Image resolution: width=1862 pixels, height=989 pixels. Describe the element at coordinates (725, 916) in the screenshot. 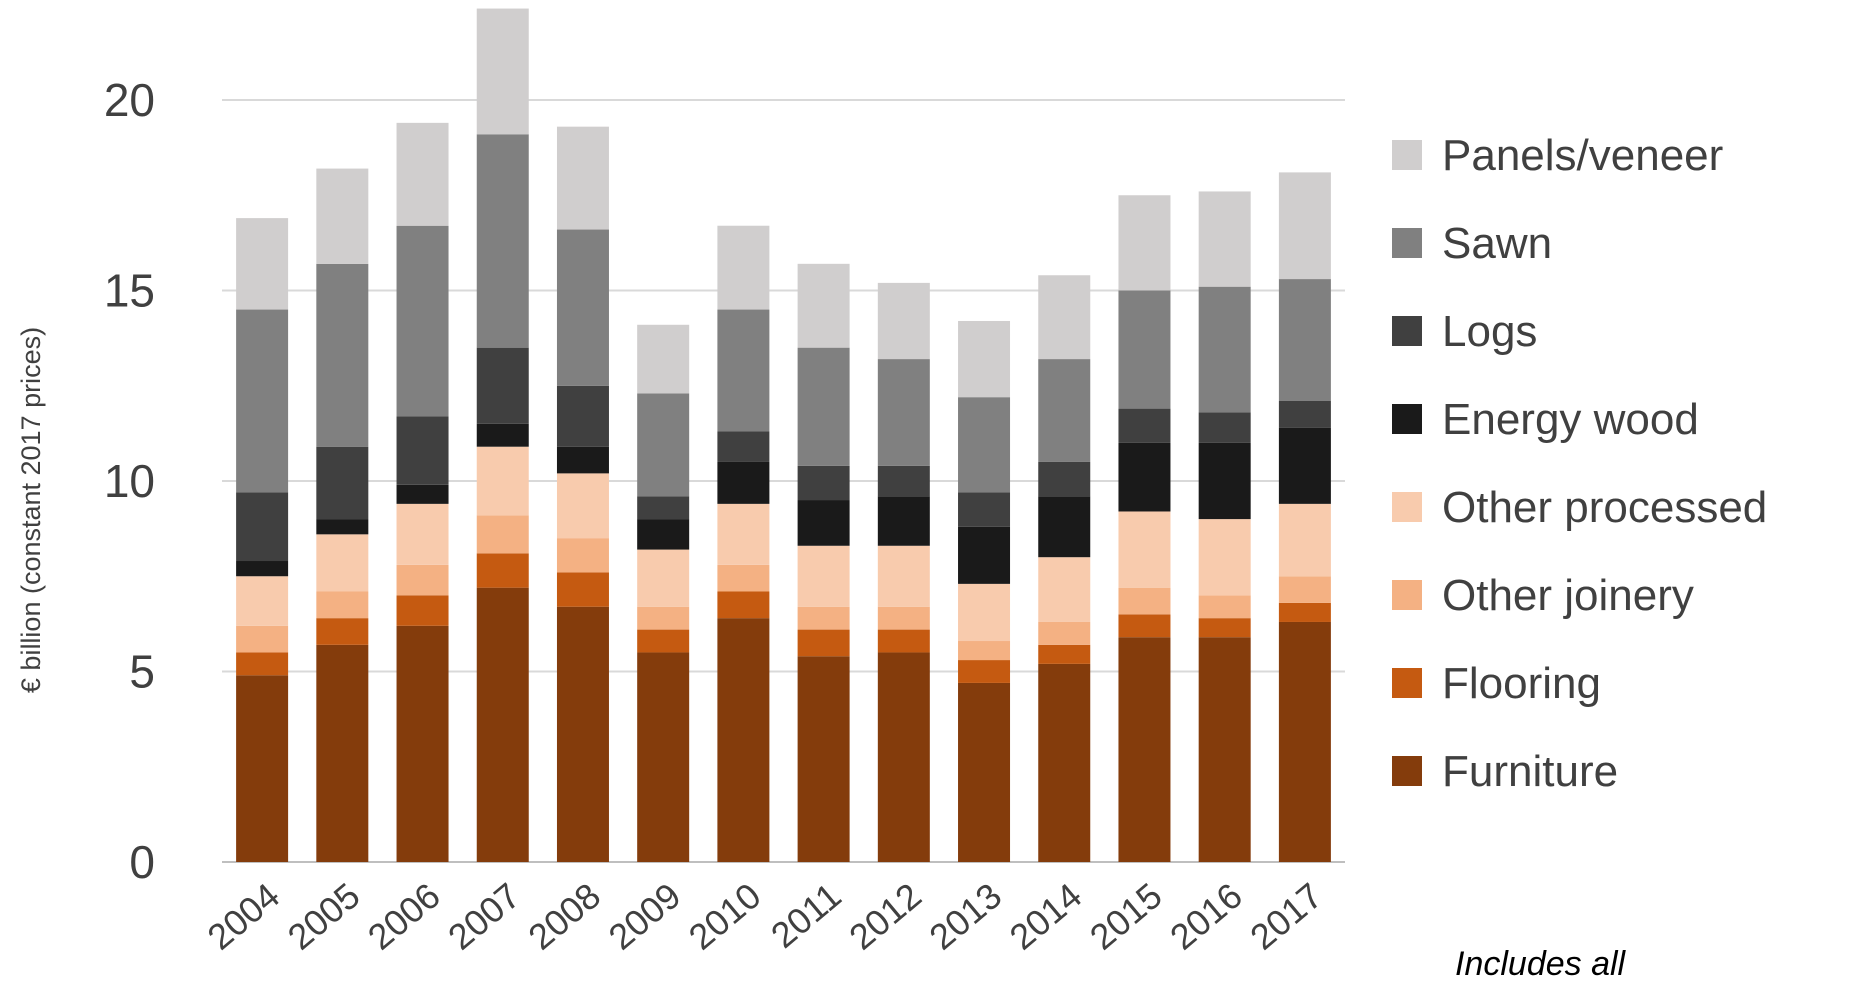

I see `x-tick-label: 2010` at that location.